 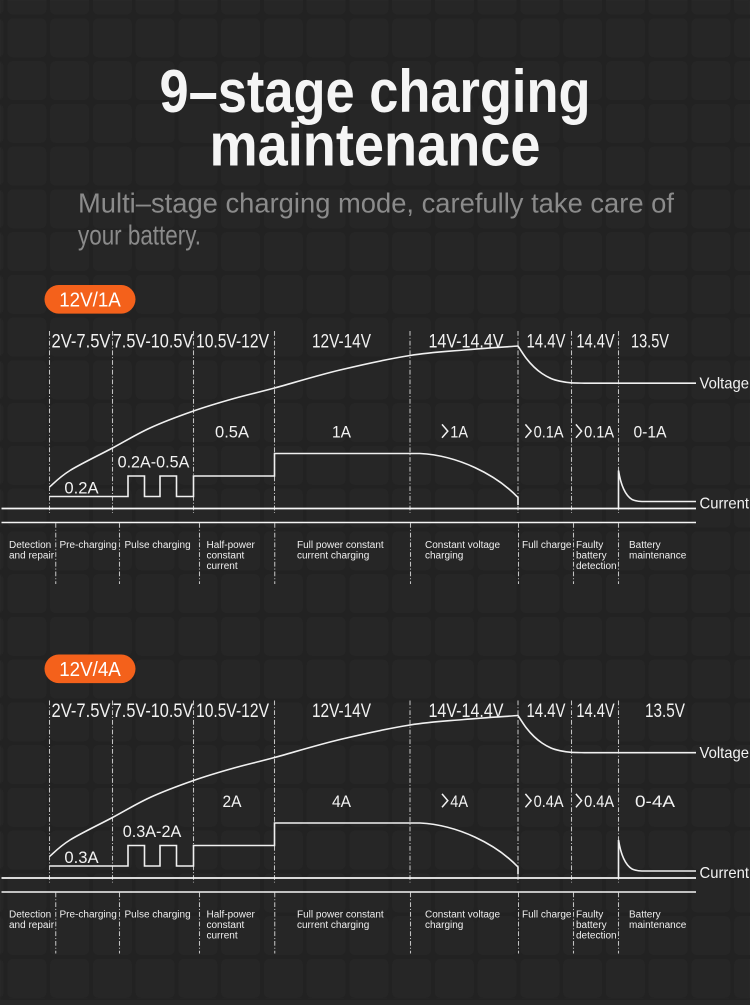 I want to click on svg-text: 2A, so click(x=233, y=801).